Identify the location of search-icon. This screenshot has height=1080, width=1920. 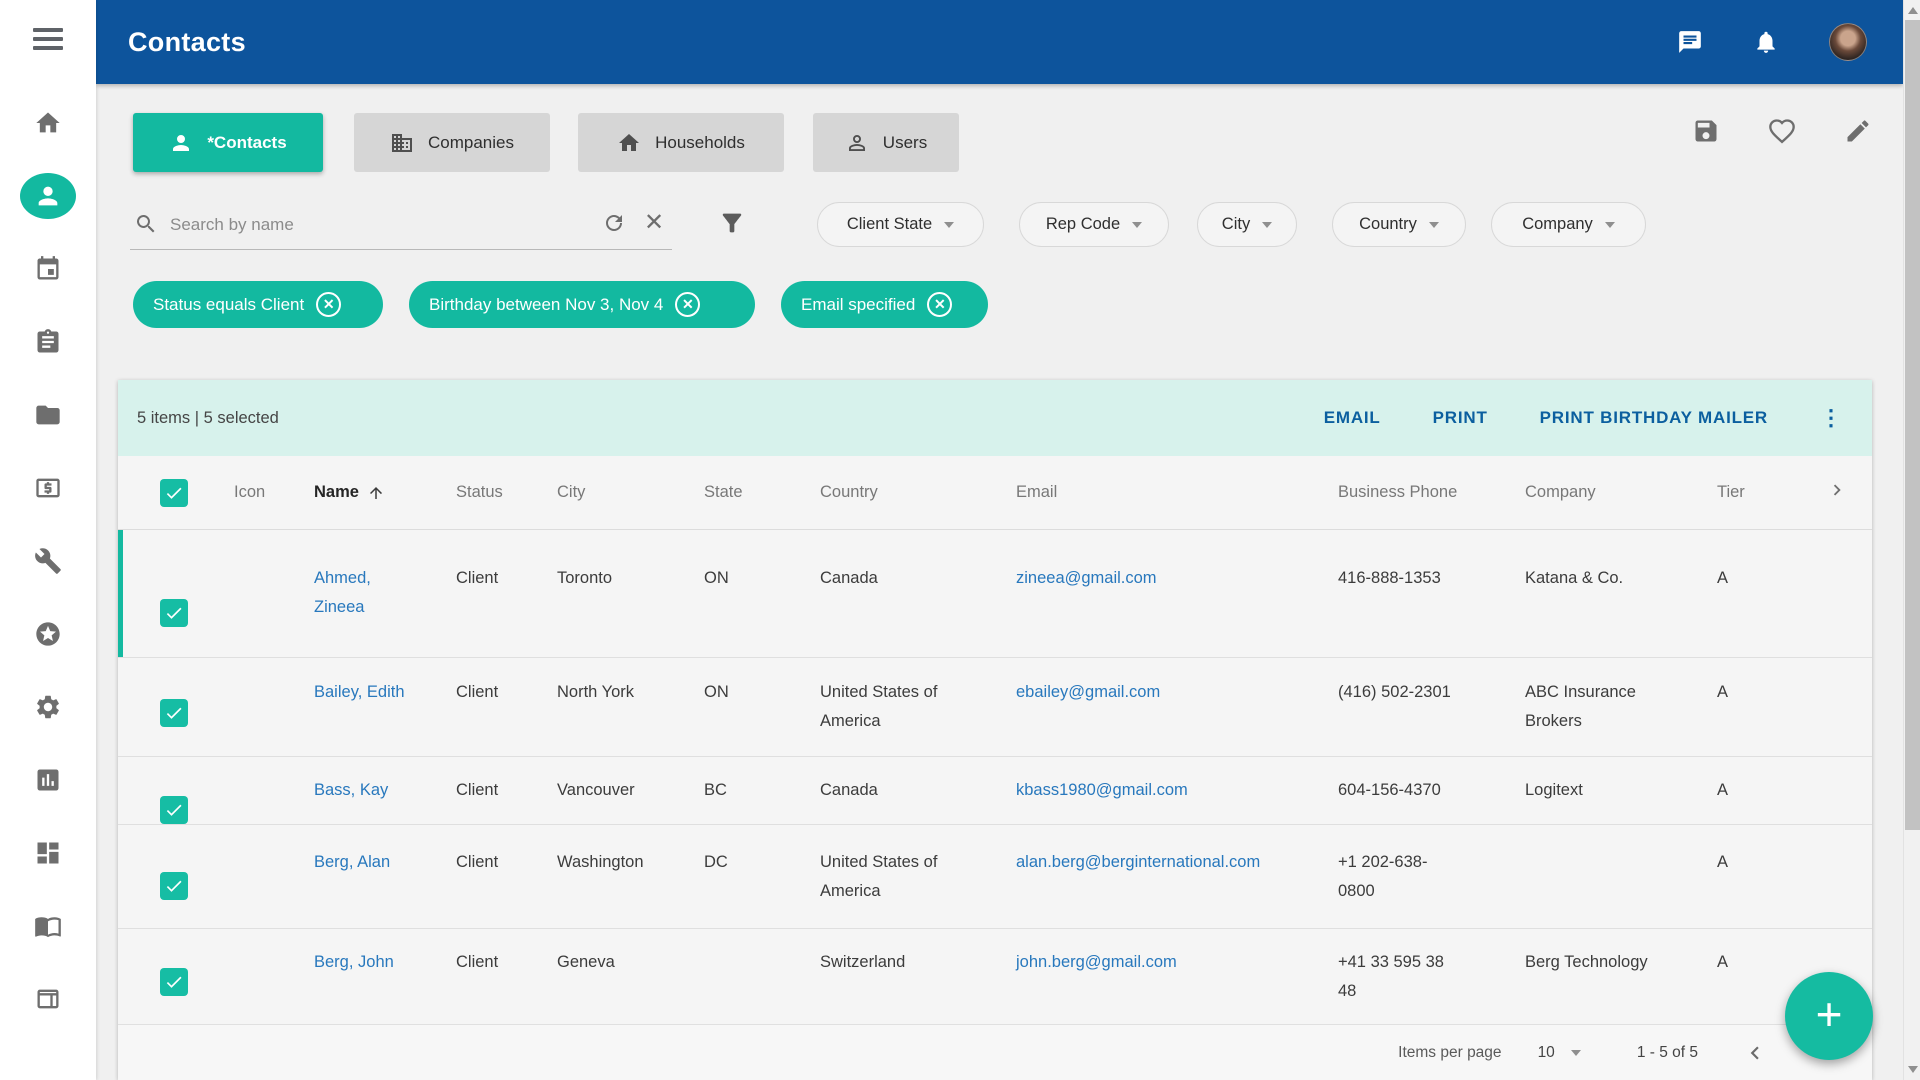
(145, 223).